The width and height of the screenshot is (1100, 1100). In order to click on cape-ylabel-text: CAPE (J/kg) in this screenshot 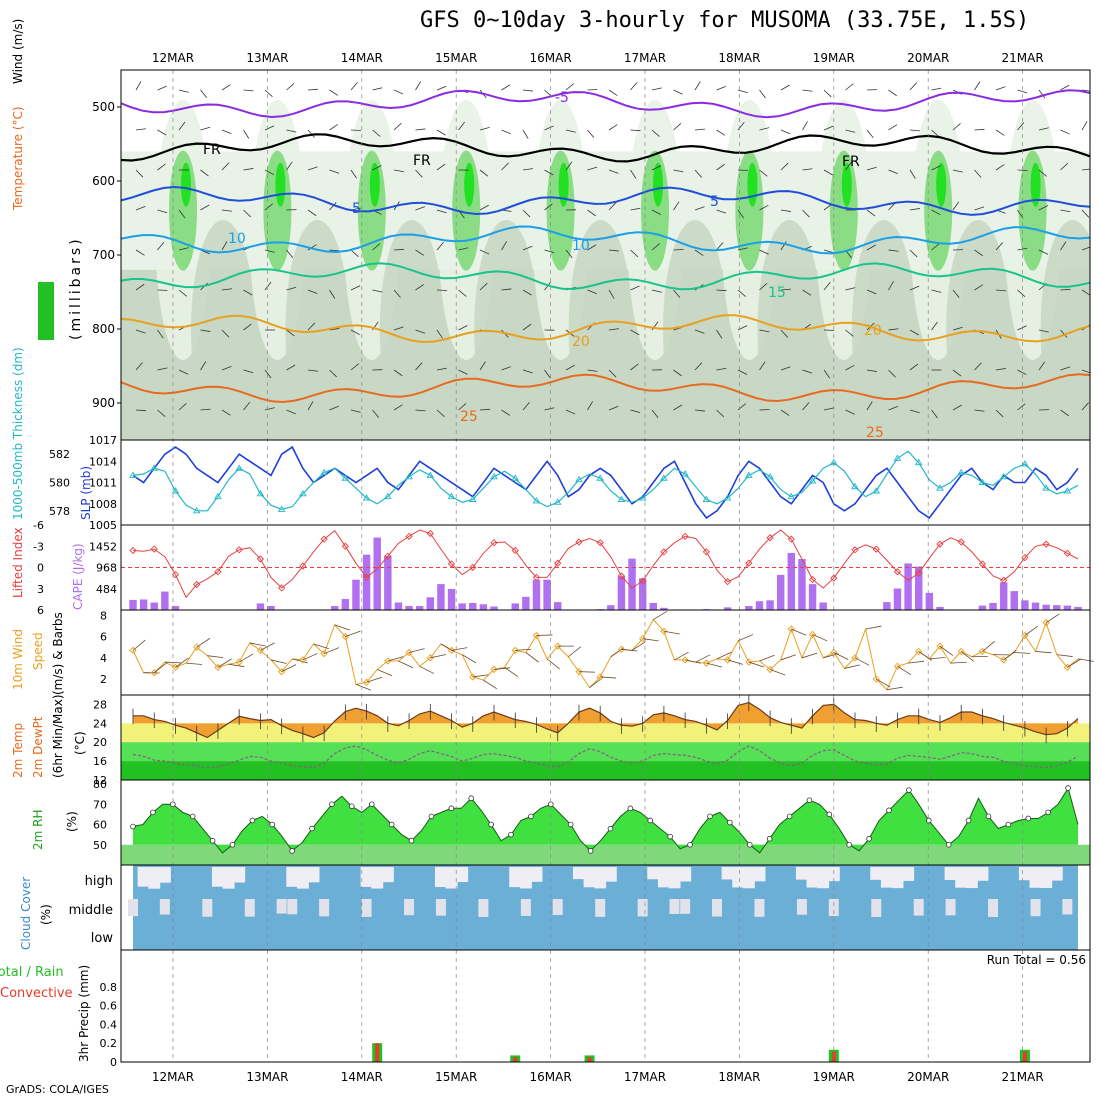, I will do `click(78, 576)`.